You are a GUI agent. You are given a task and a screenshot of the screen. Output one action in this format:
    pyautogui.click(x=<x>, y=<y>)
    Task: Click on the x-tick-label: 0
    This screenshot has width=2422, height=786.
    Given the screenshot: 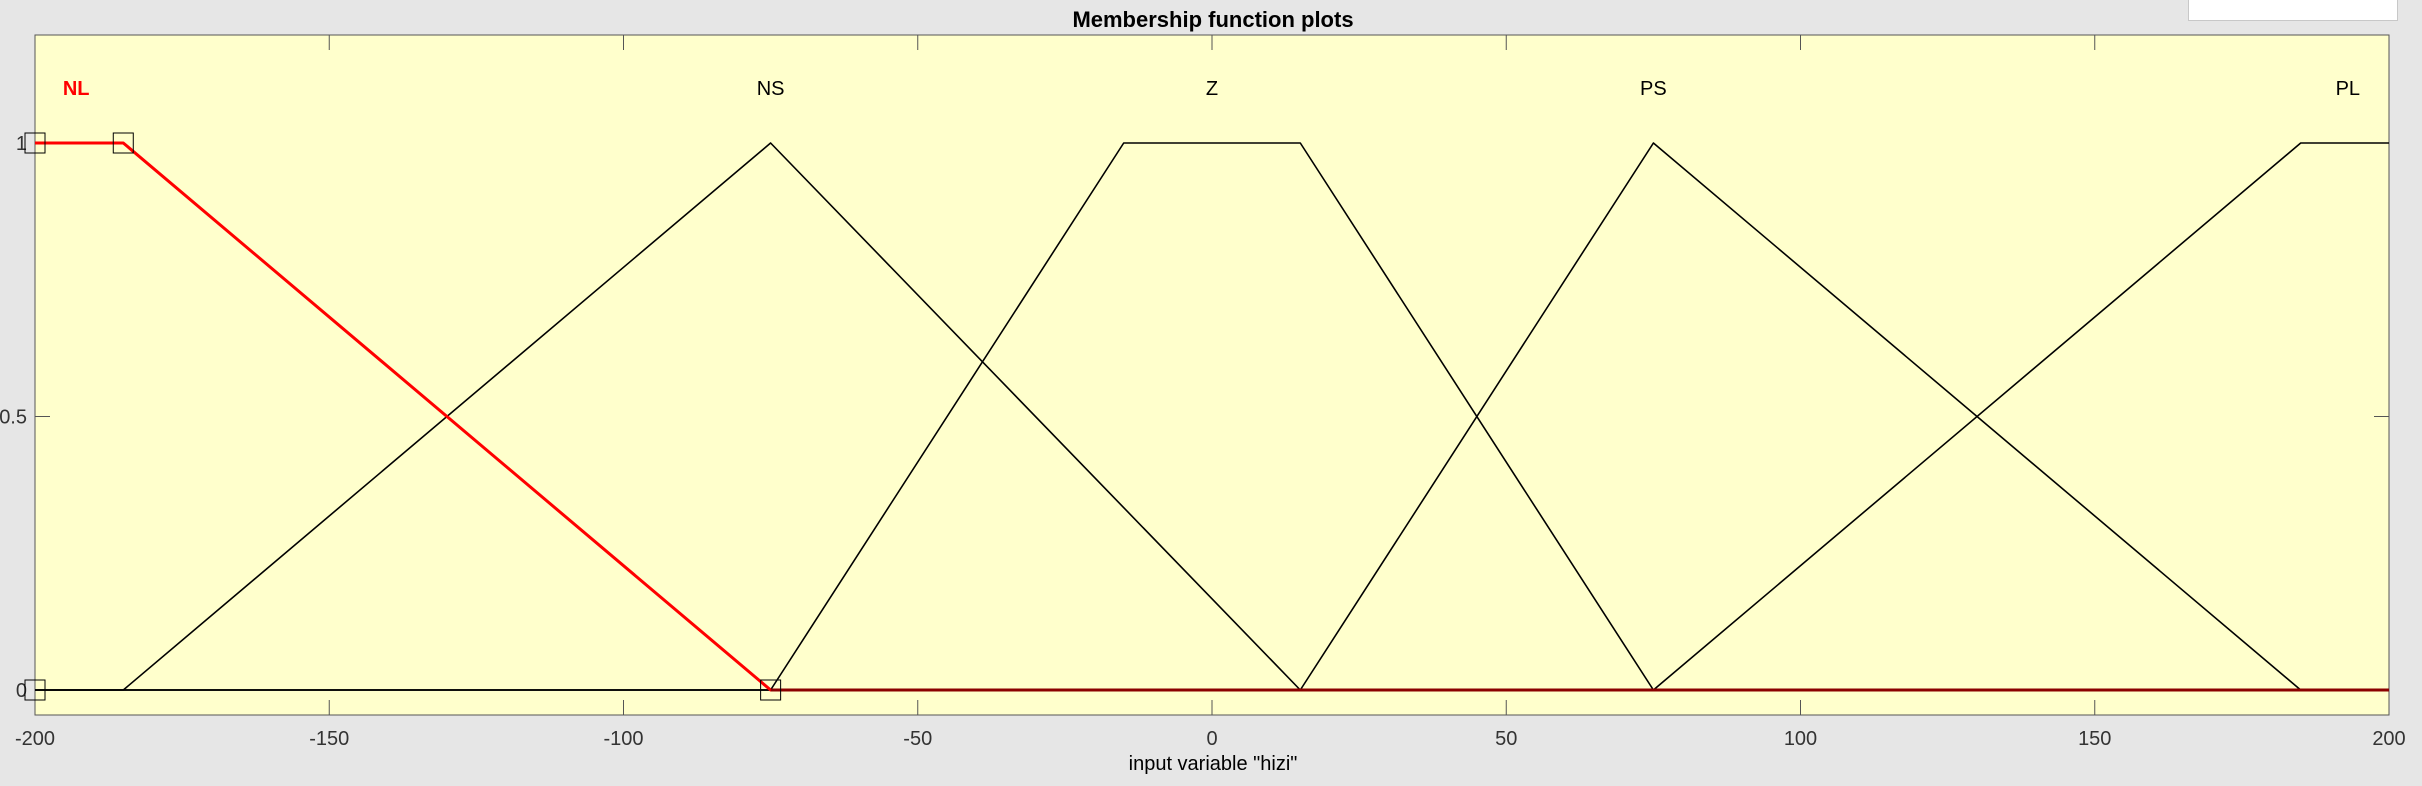 What is the action you would take?
    pyautogui.click(x=1211, y=739)
    